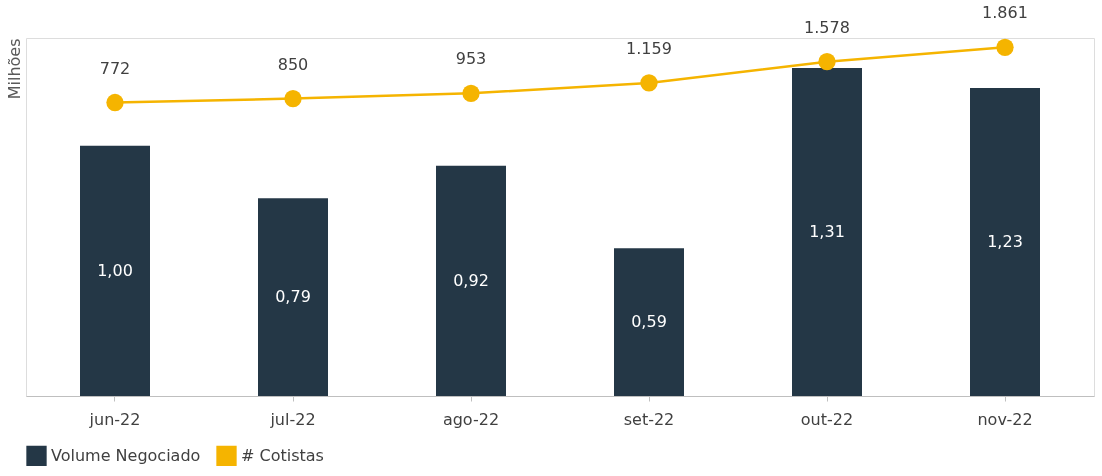  I want to click on data-label: 850, so click(293, 64).